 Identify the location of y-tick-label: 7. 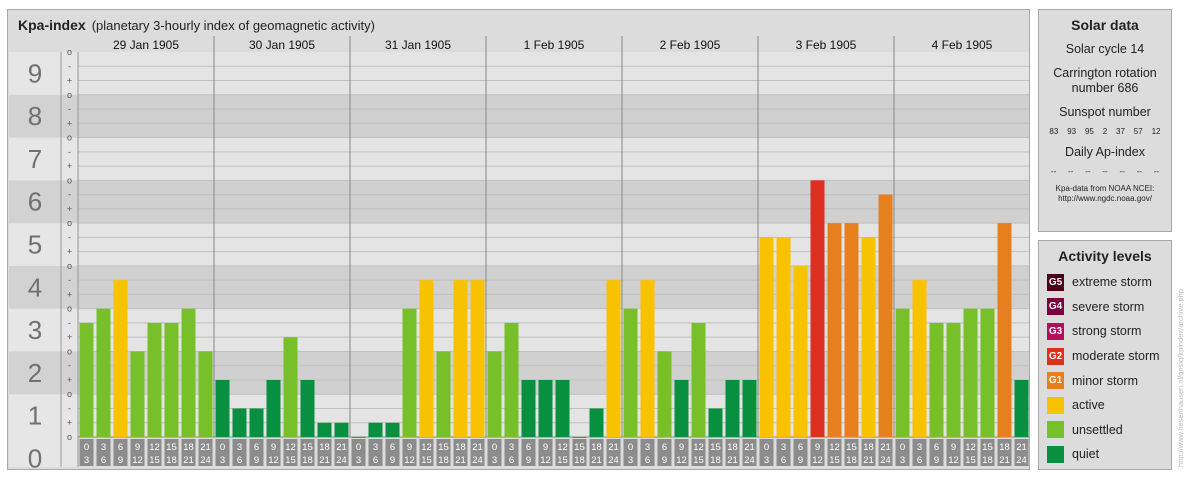
(35, 159).